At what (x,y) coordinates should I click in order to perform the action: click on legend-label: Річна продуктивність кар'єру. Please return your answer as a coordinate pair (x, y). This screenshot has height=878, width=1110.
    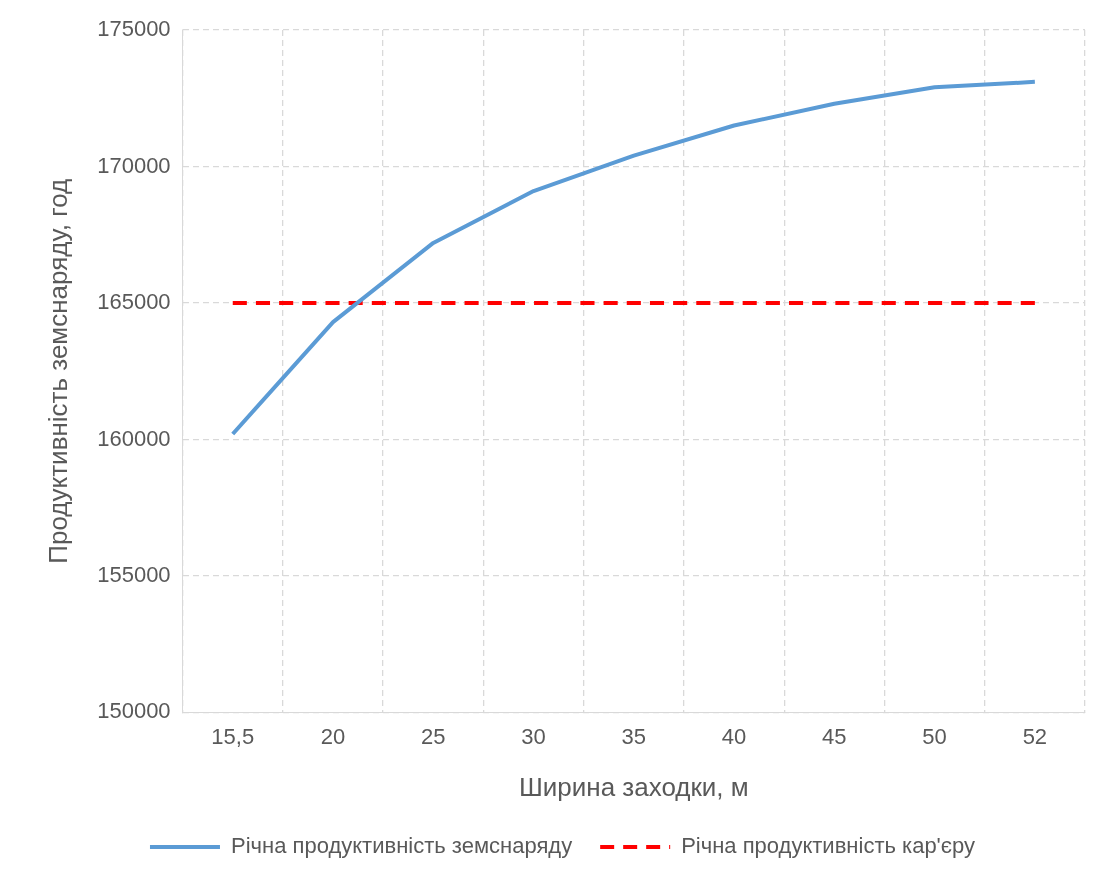
    Looking at the image, I should click on (828, 846).